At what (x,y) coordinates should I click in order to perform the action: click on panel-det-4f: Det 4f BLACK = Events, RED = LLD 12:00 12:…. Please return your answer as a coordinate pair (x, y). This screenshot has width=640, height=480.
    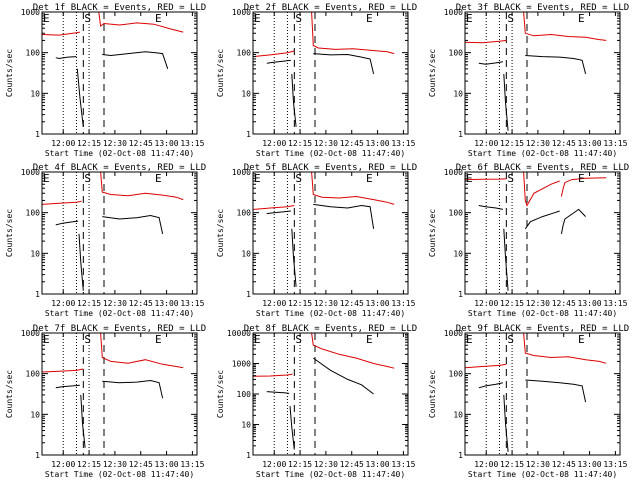
    Looking at the image, I should click on (105, 240).